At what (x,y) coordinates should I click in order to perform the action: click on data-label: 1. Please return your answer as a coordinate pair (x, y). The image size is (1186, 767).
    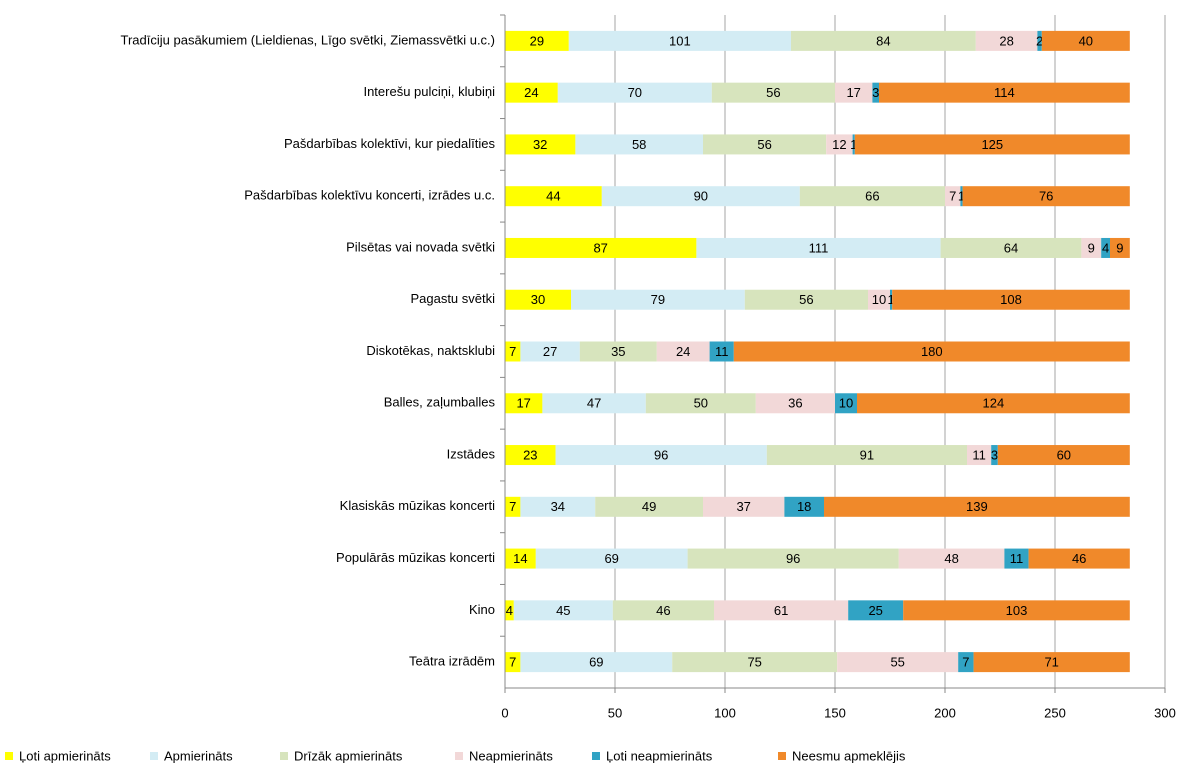
    Looking at the image, I should click on (961, 196).